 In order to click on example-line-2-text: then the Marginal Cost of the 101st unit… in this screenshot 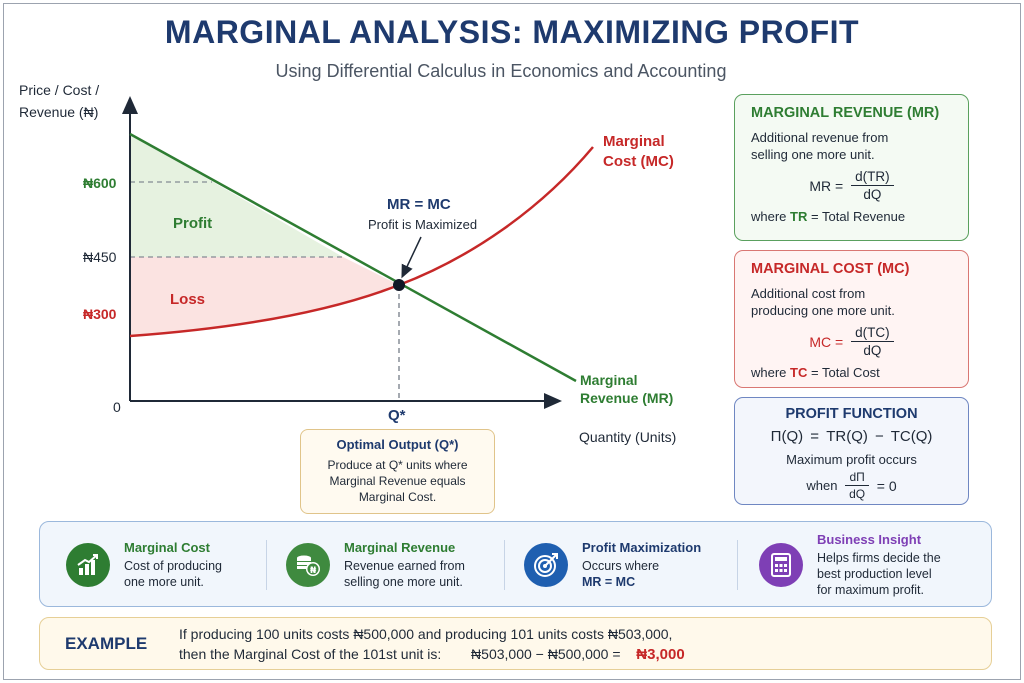, I will do `click(310, 654)`.